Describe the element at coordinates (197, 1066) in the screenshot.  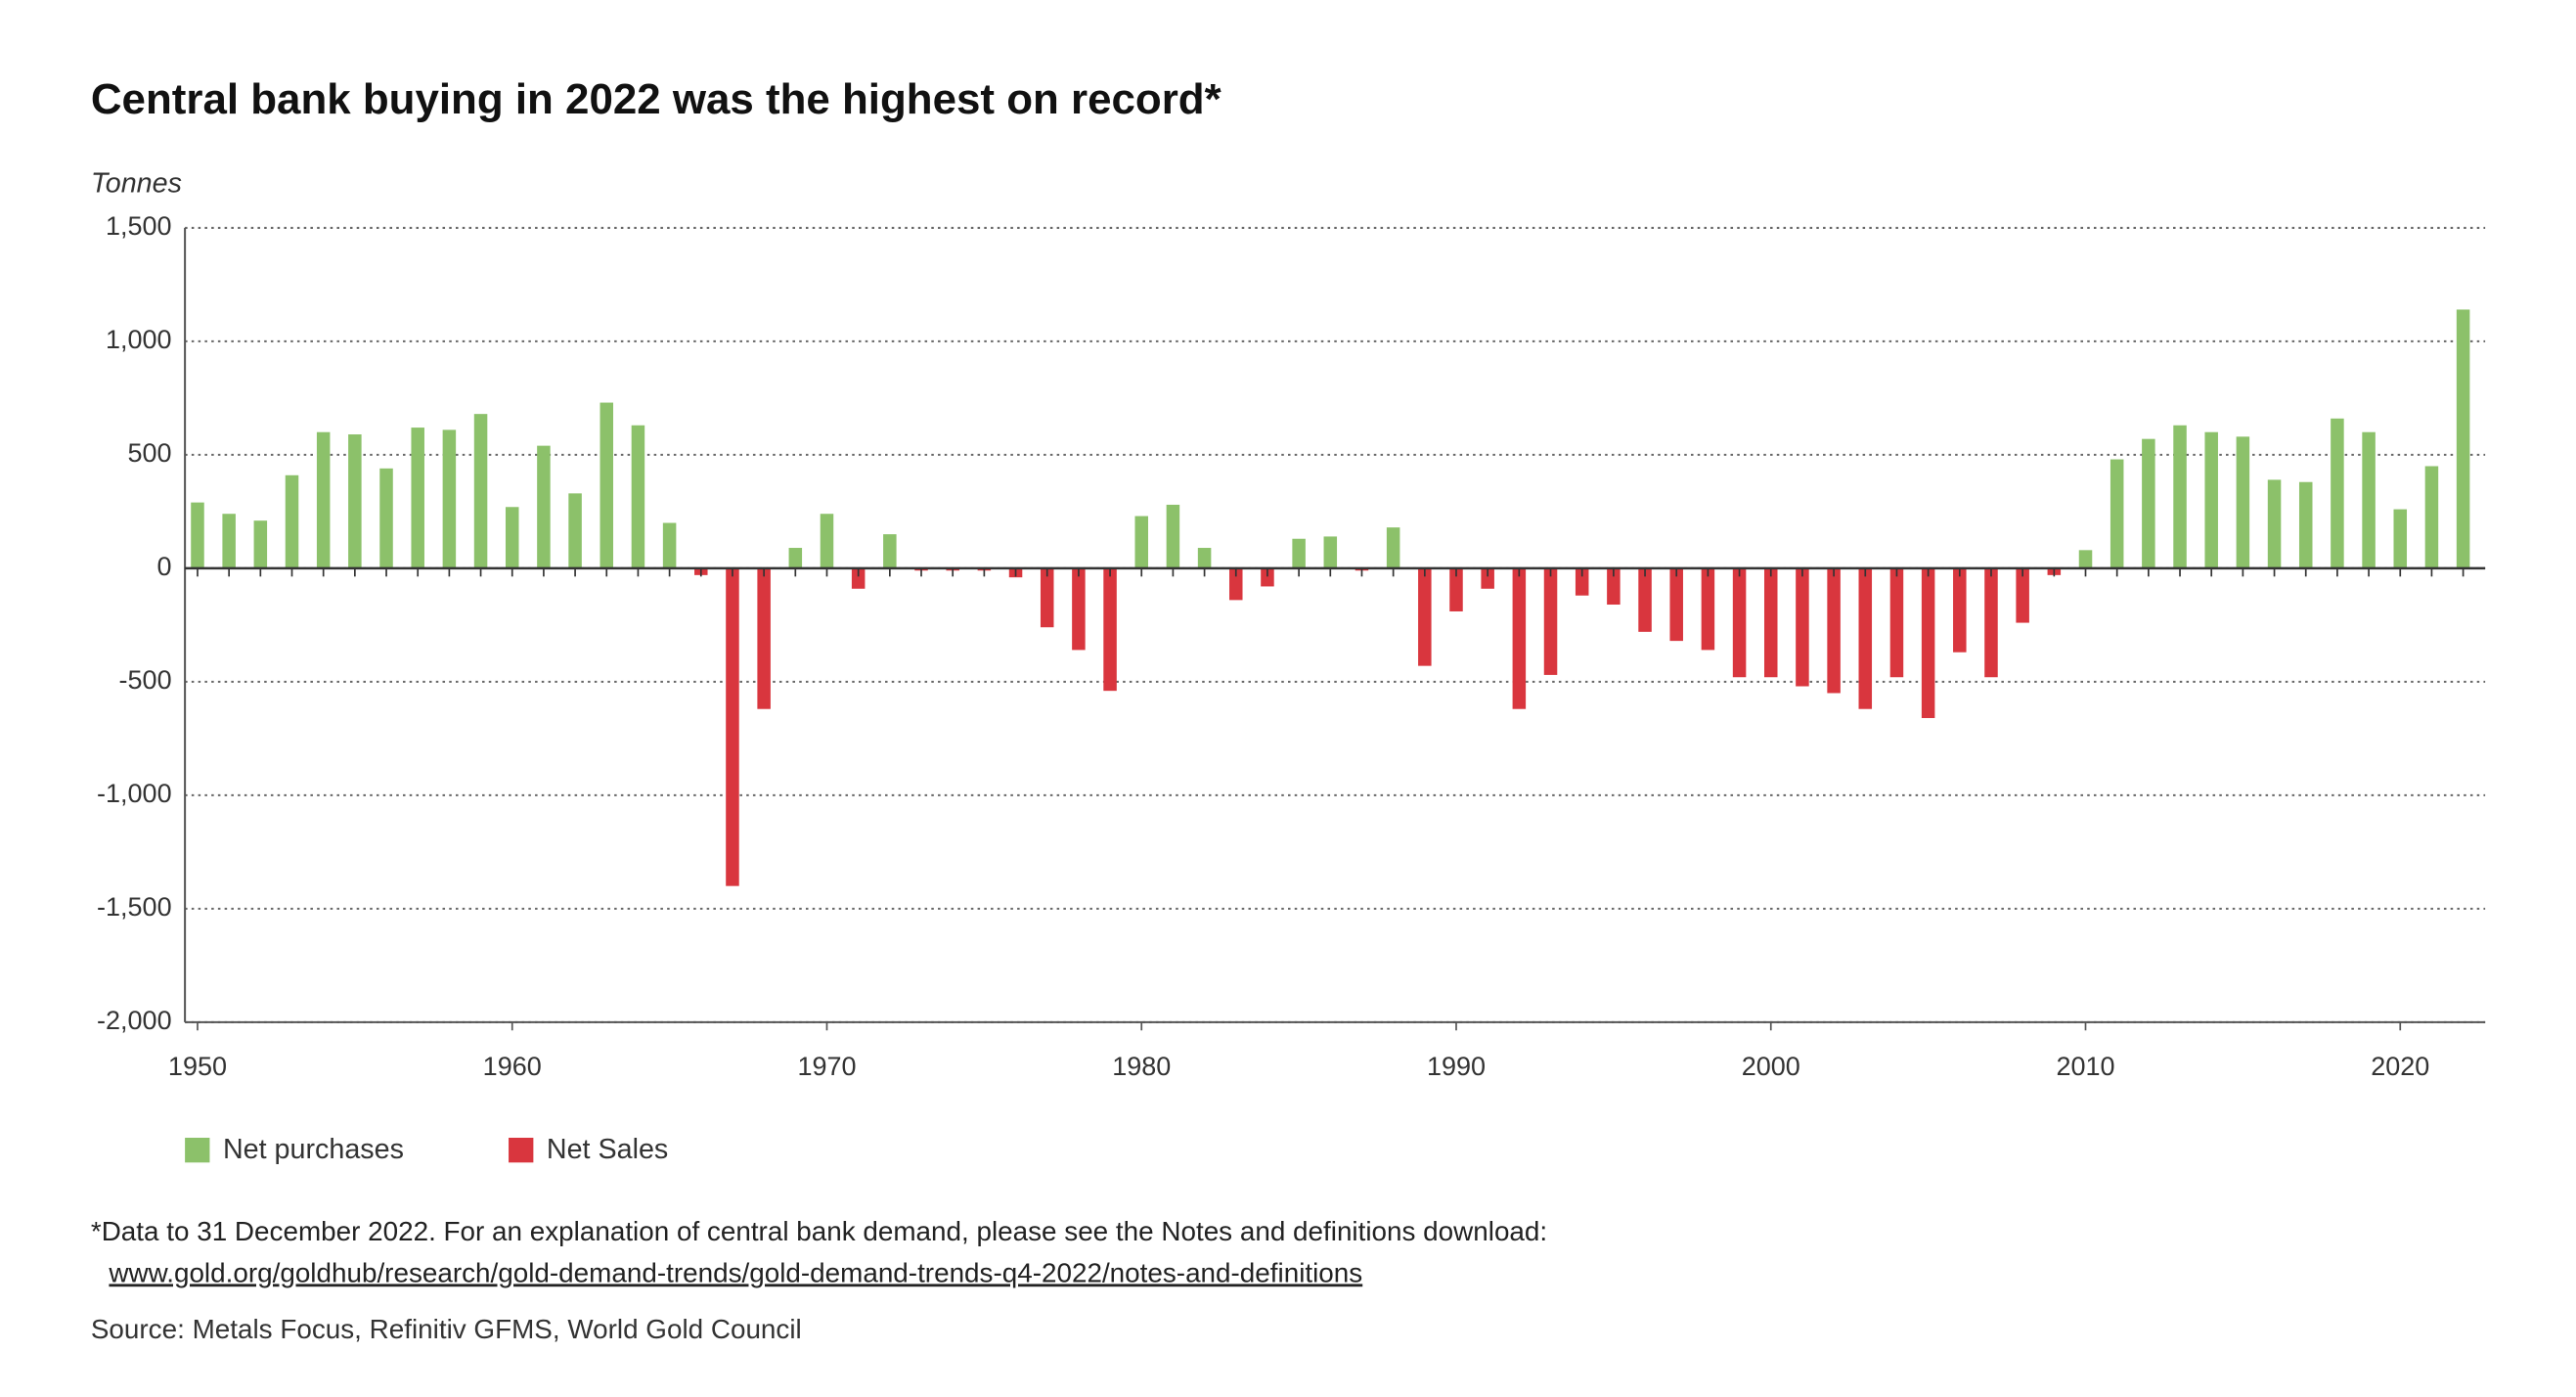
I see `x-tick-label: 1950` at that location.